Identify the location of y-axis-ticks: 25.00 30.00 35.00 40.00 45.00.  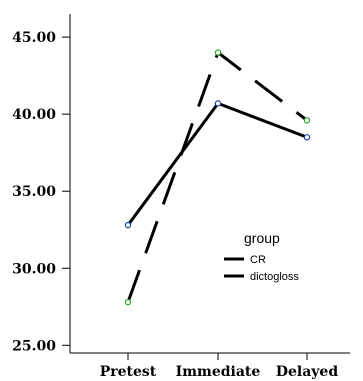
(41, 192).